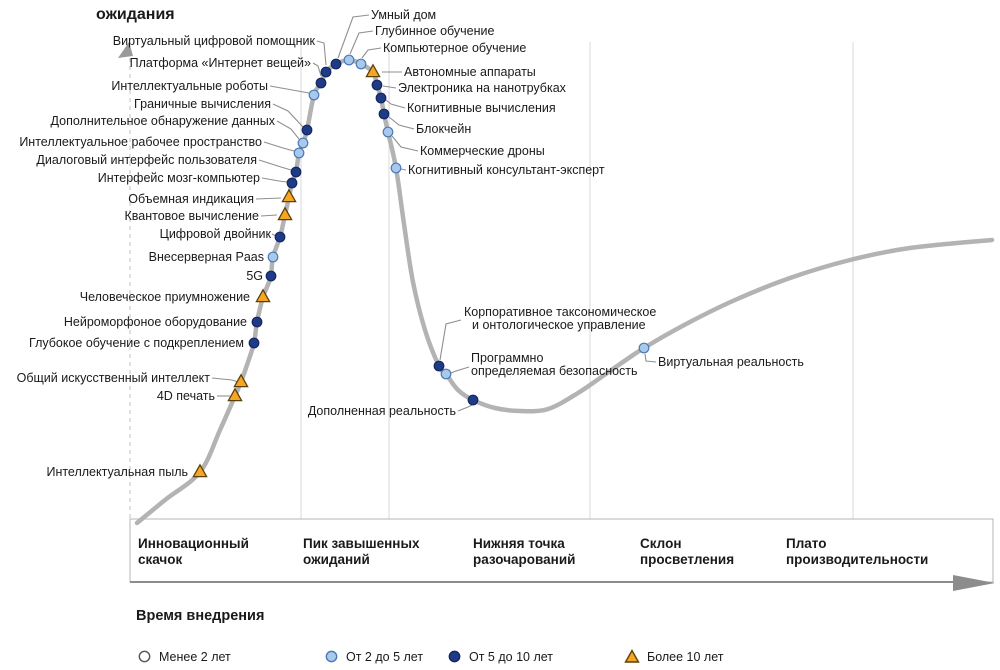 The width and height of the screenshot is (1000, 670). What do you see at coordinates (974, 583) in the screenshot?
I see `x-axis-arrow-icon` at bounding box center [974, 583].